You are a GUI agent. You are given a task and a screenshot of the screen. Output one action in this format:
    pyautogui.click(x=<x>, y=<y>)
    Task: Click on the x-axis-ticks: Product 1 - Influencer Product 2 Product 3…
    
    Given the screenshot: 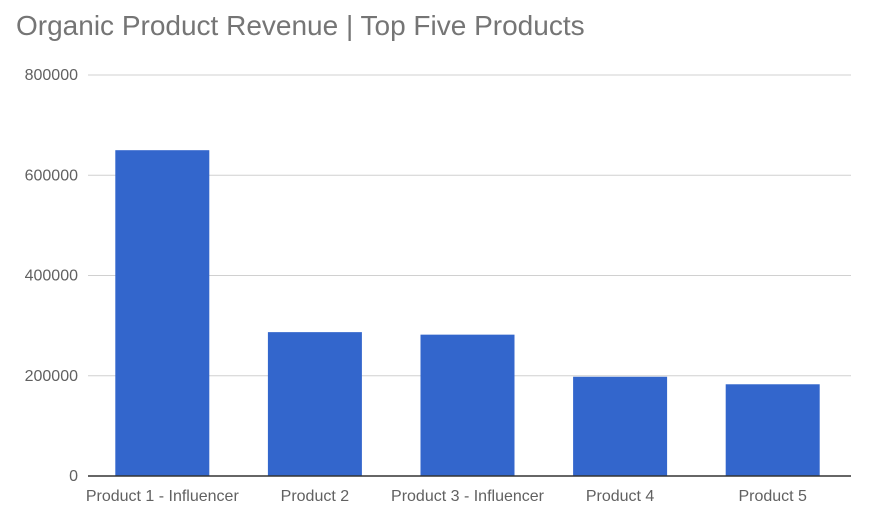 What is the action you would take?
    pyautogui.click(x=446, y=496)
    